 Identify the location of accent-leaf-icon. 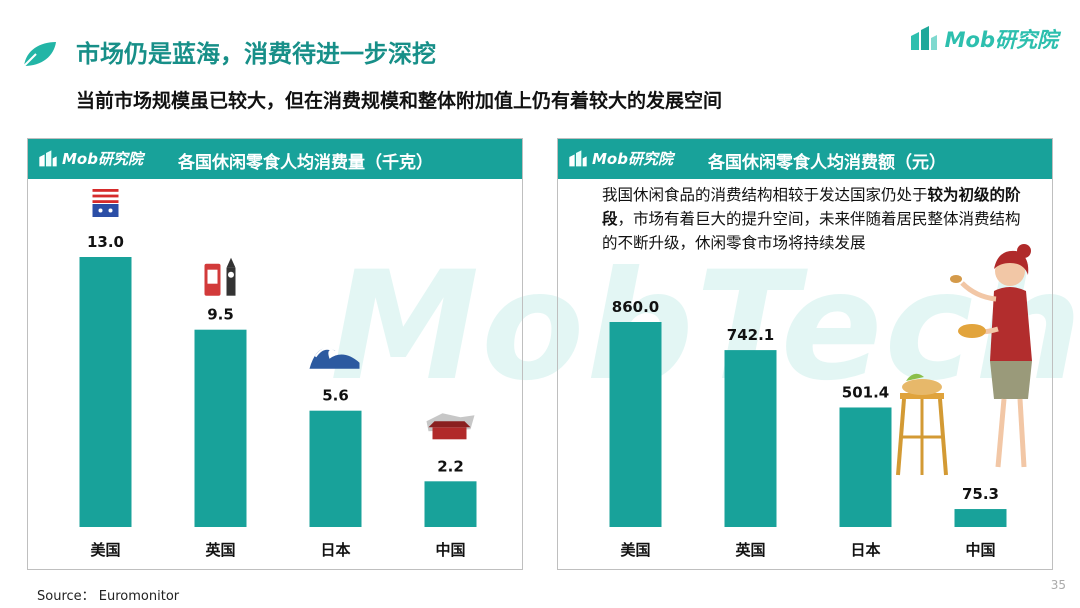
(39, 54).